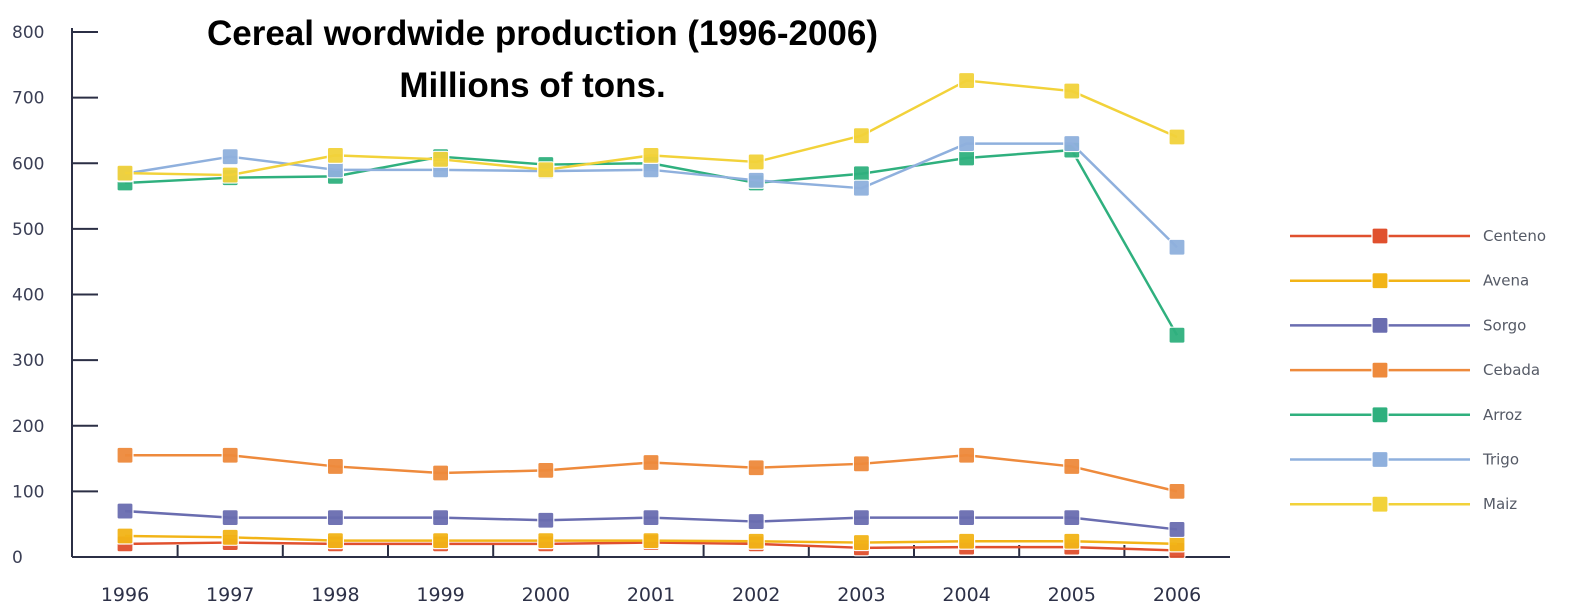 The image size is (1575, 613). Describe the element at coordinates (546, 595) in the screenshot. I see `x-tick-label: 2000` at that location.